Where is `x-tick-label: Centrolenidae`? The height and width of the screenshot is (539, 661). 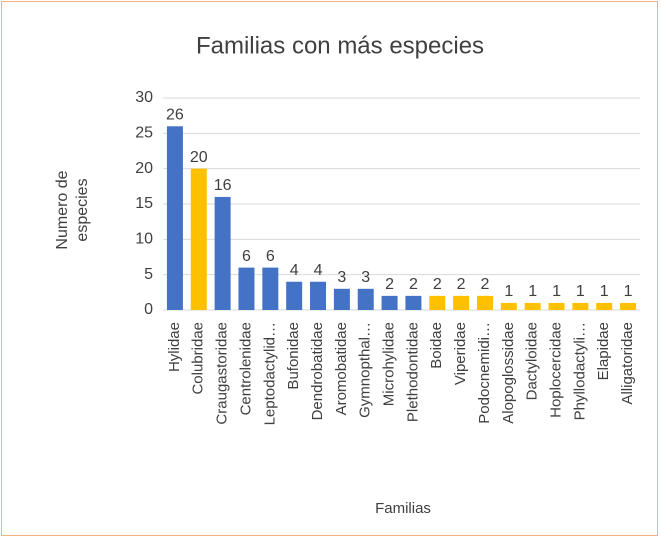 x-tick-label: Centrolenidae is located at coordinates (245, 368).